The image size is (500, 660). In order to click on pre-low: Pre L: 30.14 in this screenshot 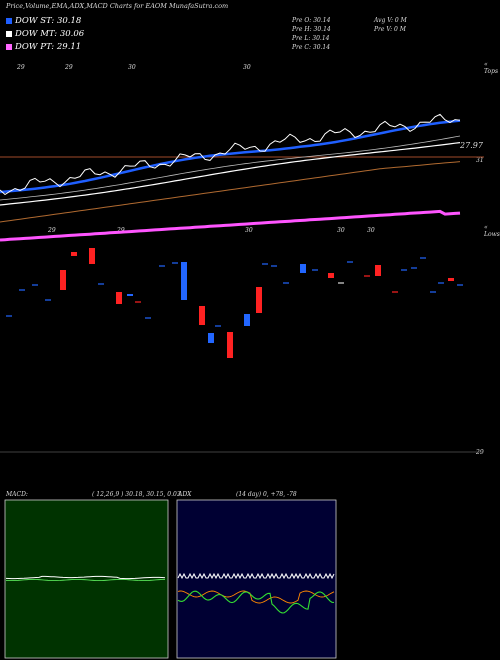, I will do `click(311, 38)`.